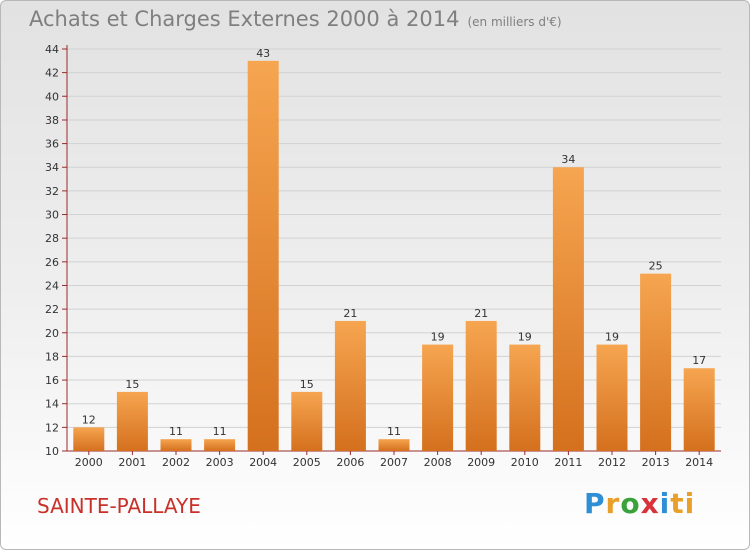 This screenshot has width=750, height=550. Describe the element at coordinates (52, 120) in the screenshot. I see `y-tick-label: 38` at that location.